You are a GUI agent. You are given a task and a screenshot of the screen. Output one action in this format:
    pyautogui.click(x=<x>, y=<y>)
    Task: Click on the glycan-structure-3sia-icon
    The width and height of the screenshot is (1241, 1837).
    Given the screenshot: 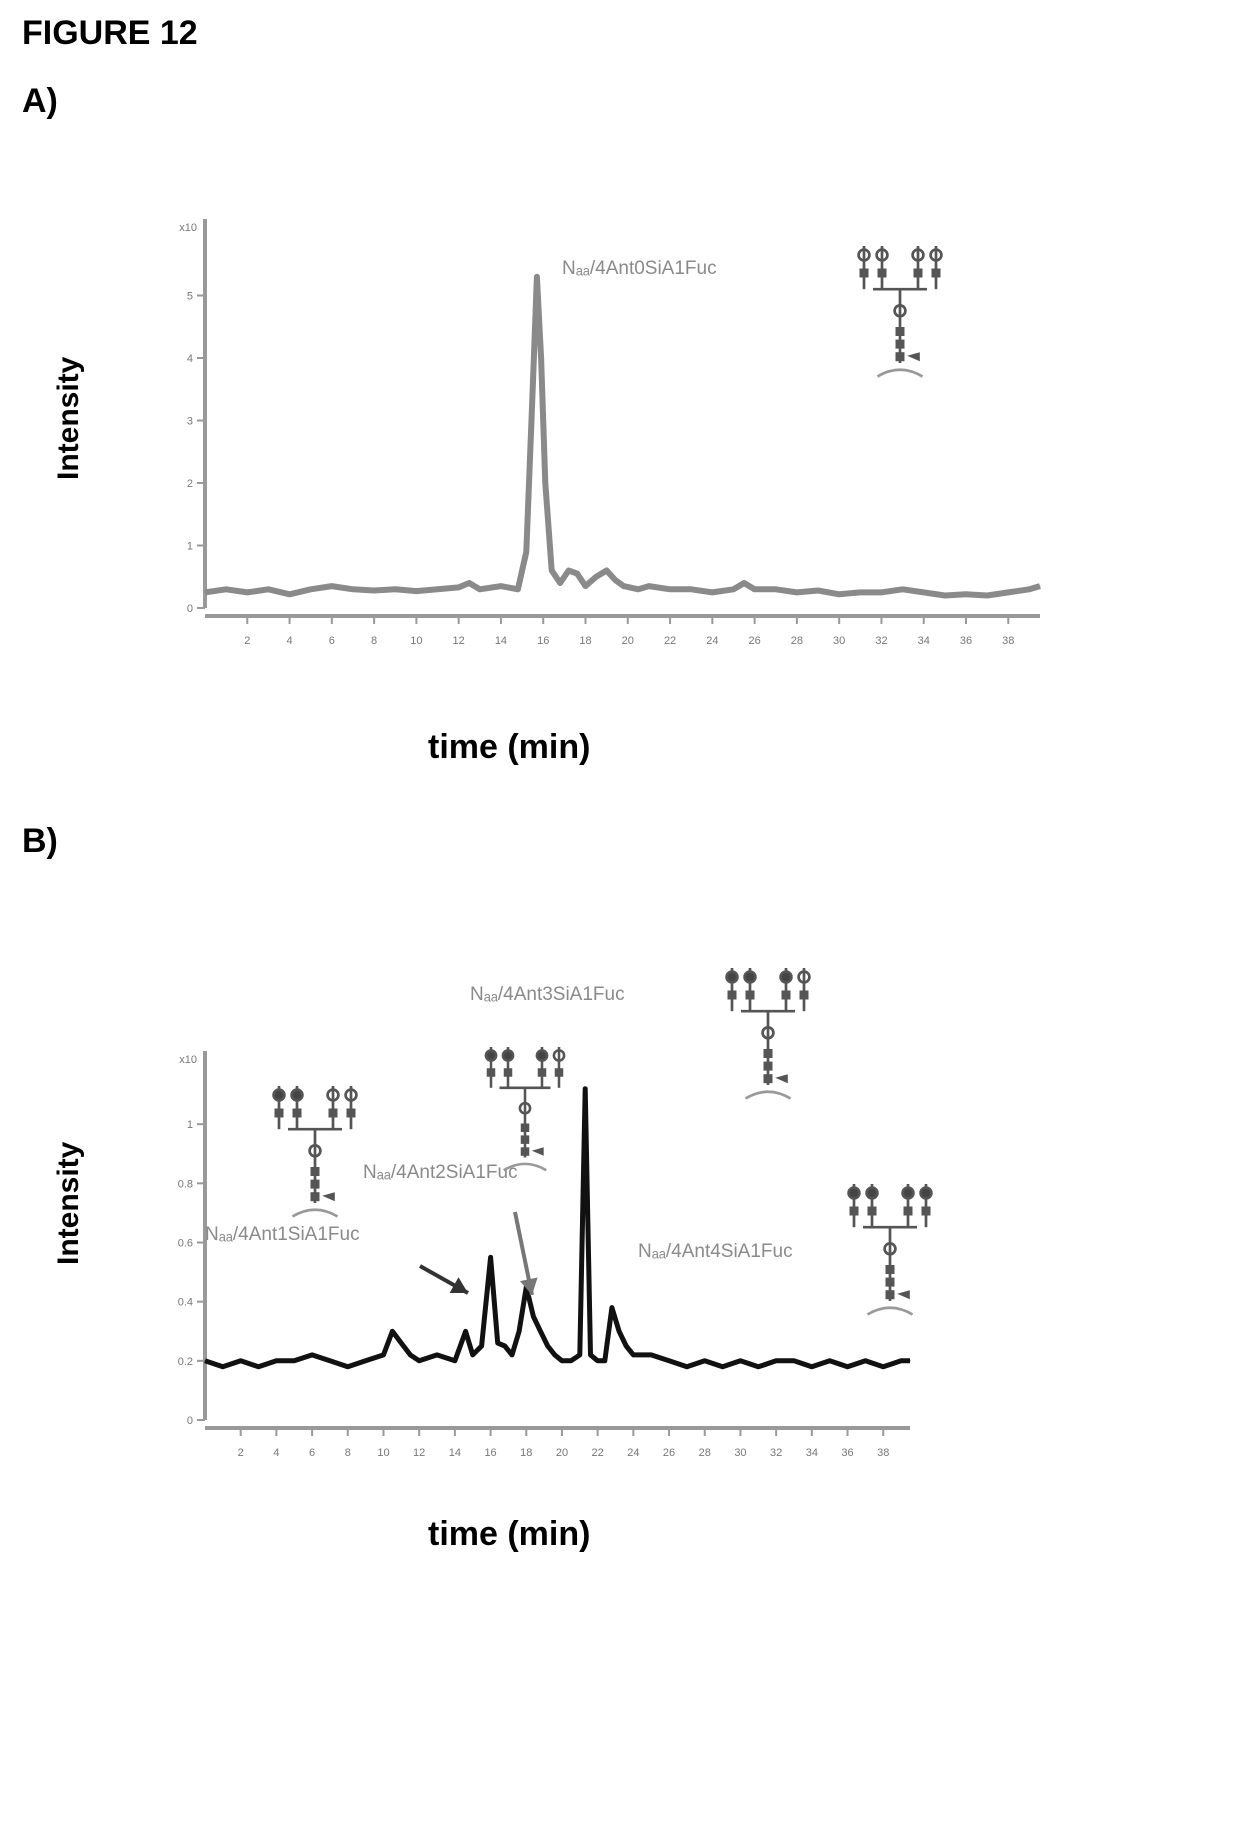 What is the action you would take?
    pyautogui.click(x=768, y=1033)
    